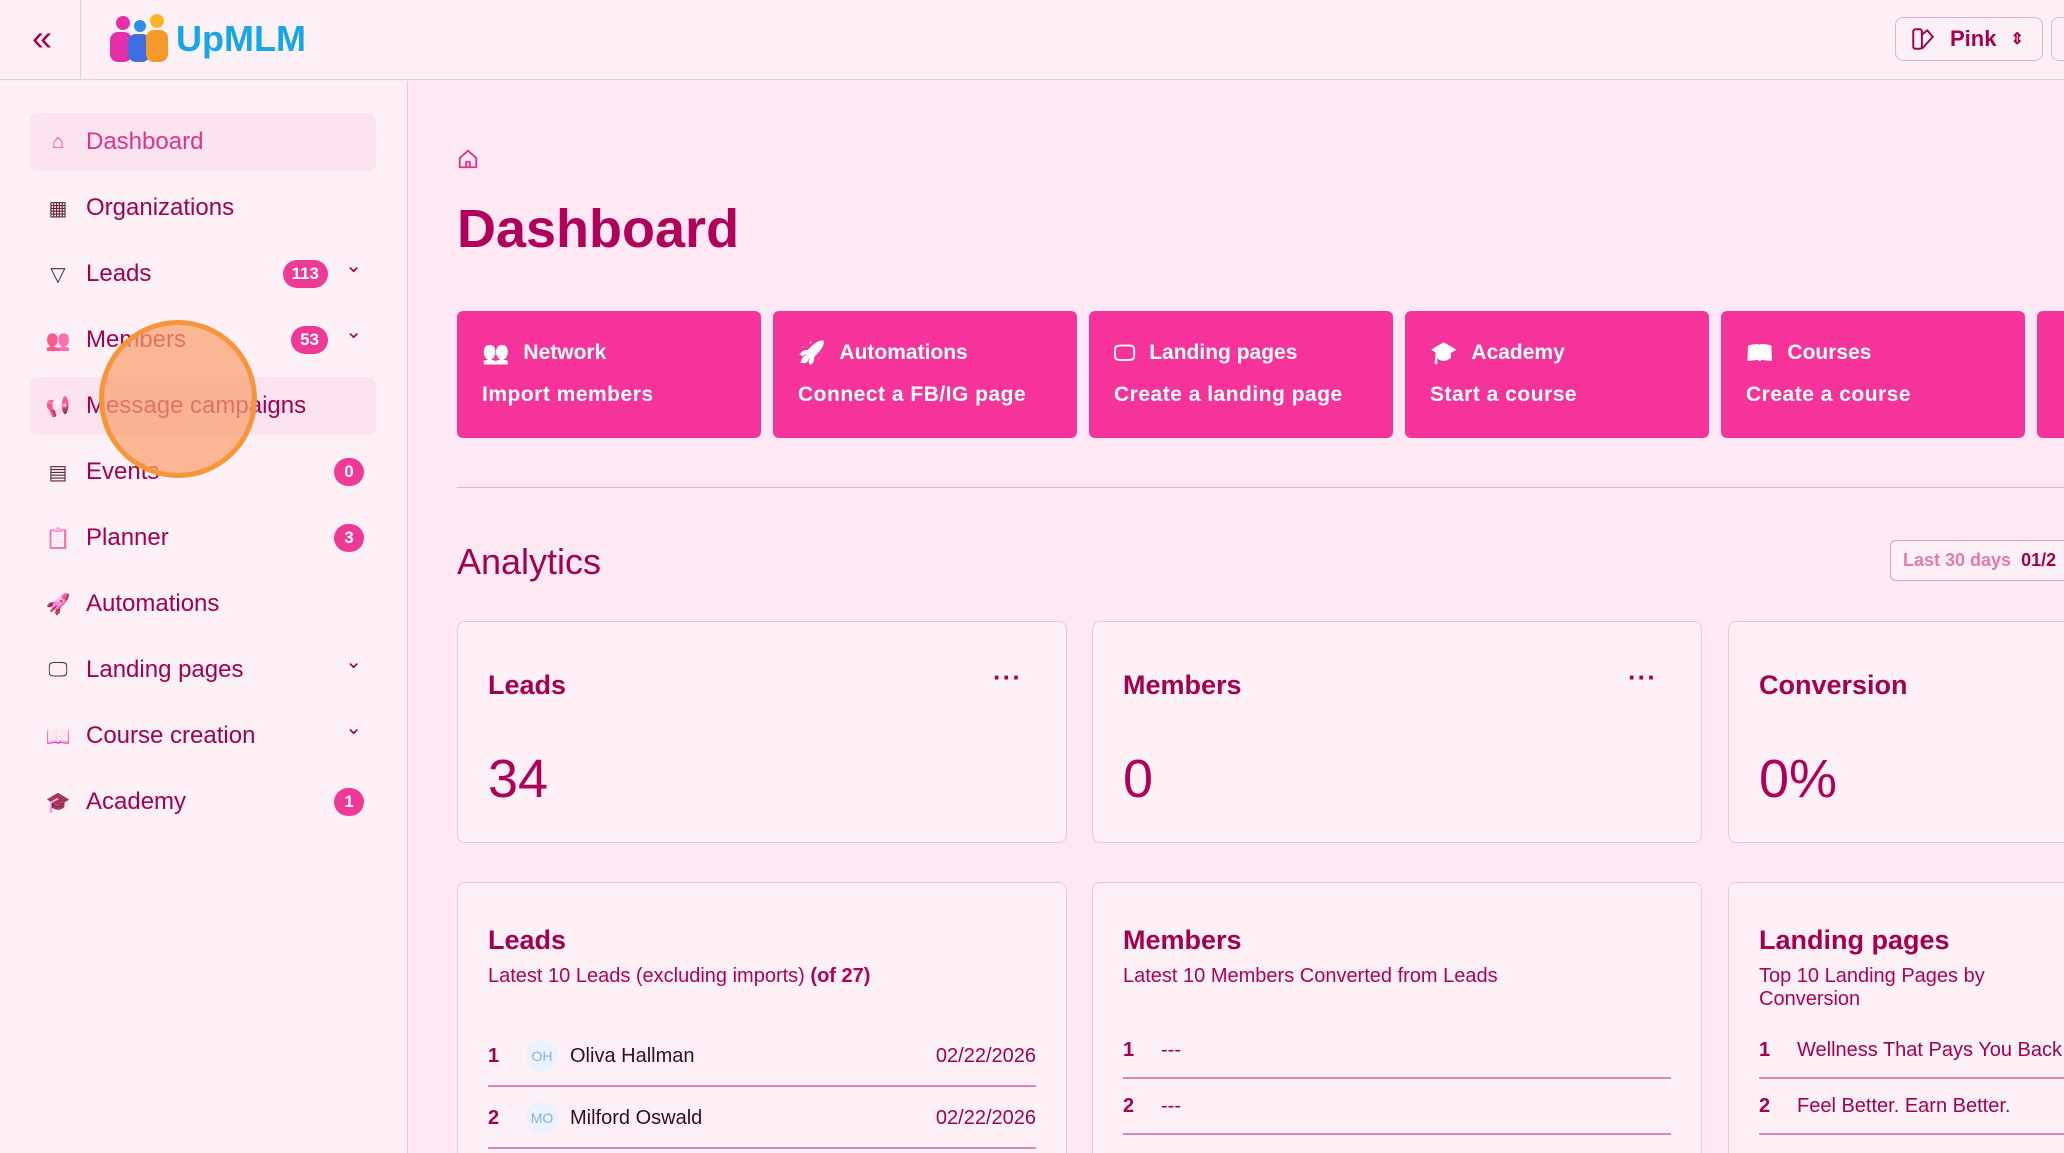 This screenshot has height=1153, width=2064. I want to click on rocket-icon: 🚀, so click(812, 352).